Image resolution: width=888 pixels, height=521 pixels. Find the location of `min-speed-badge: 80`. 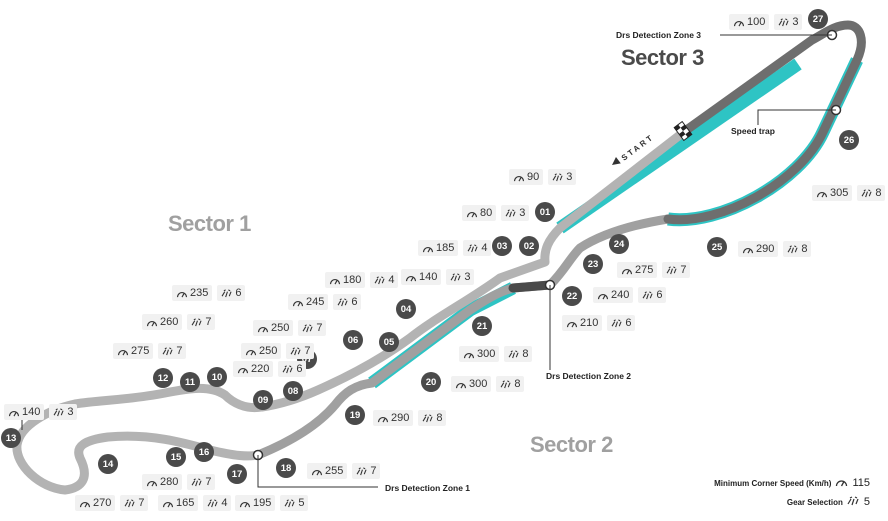

min-speed-badge: 80 is located at coordinates (479, 213).